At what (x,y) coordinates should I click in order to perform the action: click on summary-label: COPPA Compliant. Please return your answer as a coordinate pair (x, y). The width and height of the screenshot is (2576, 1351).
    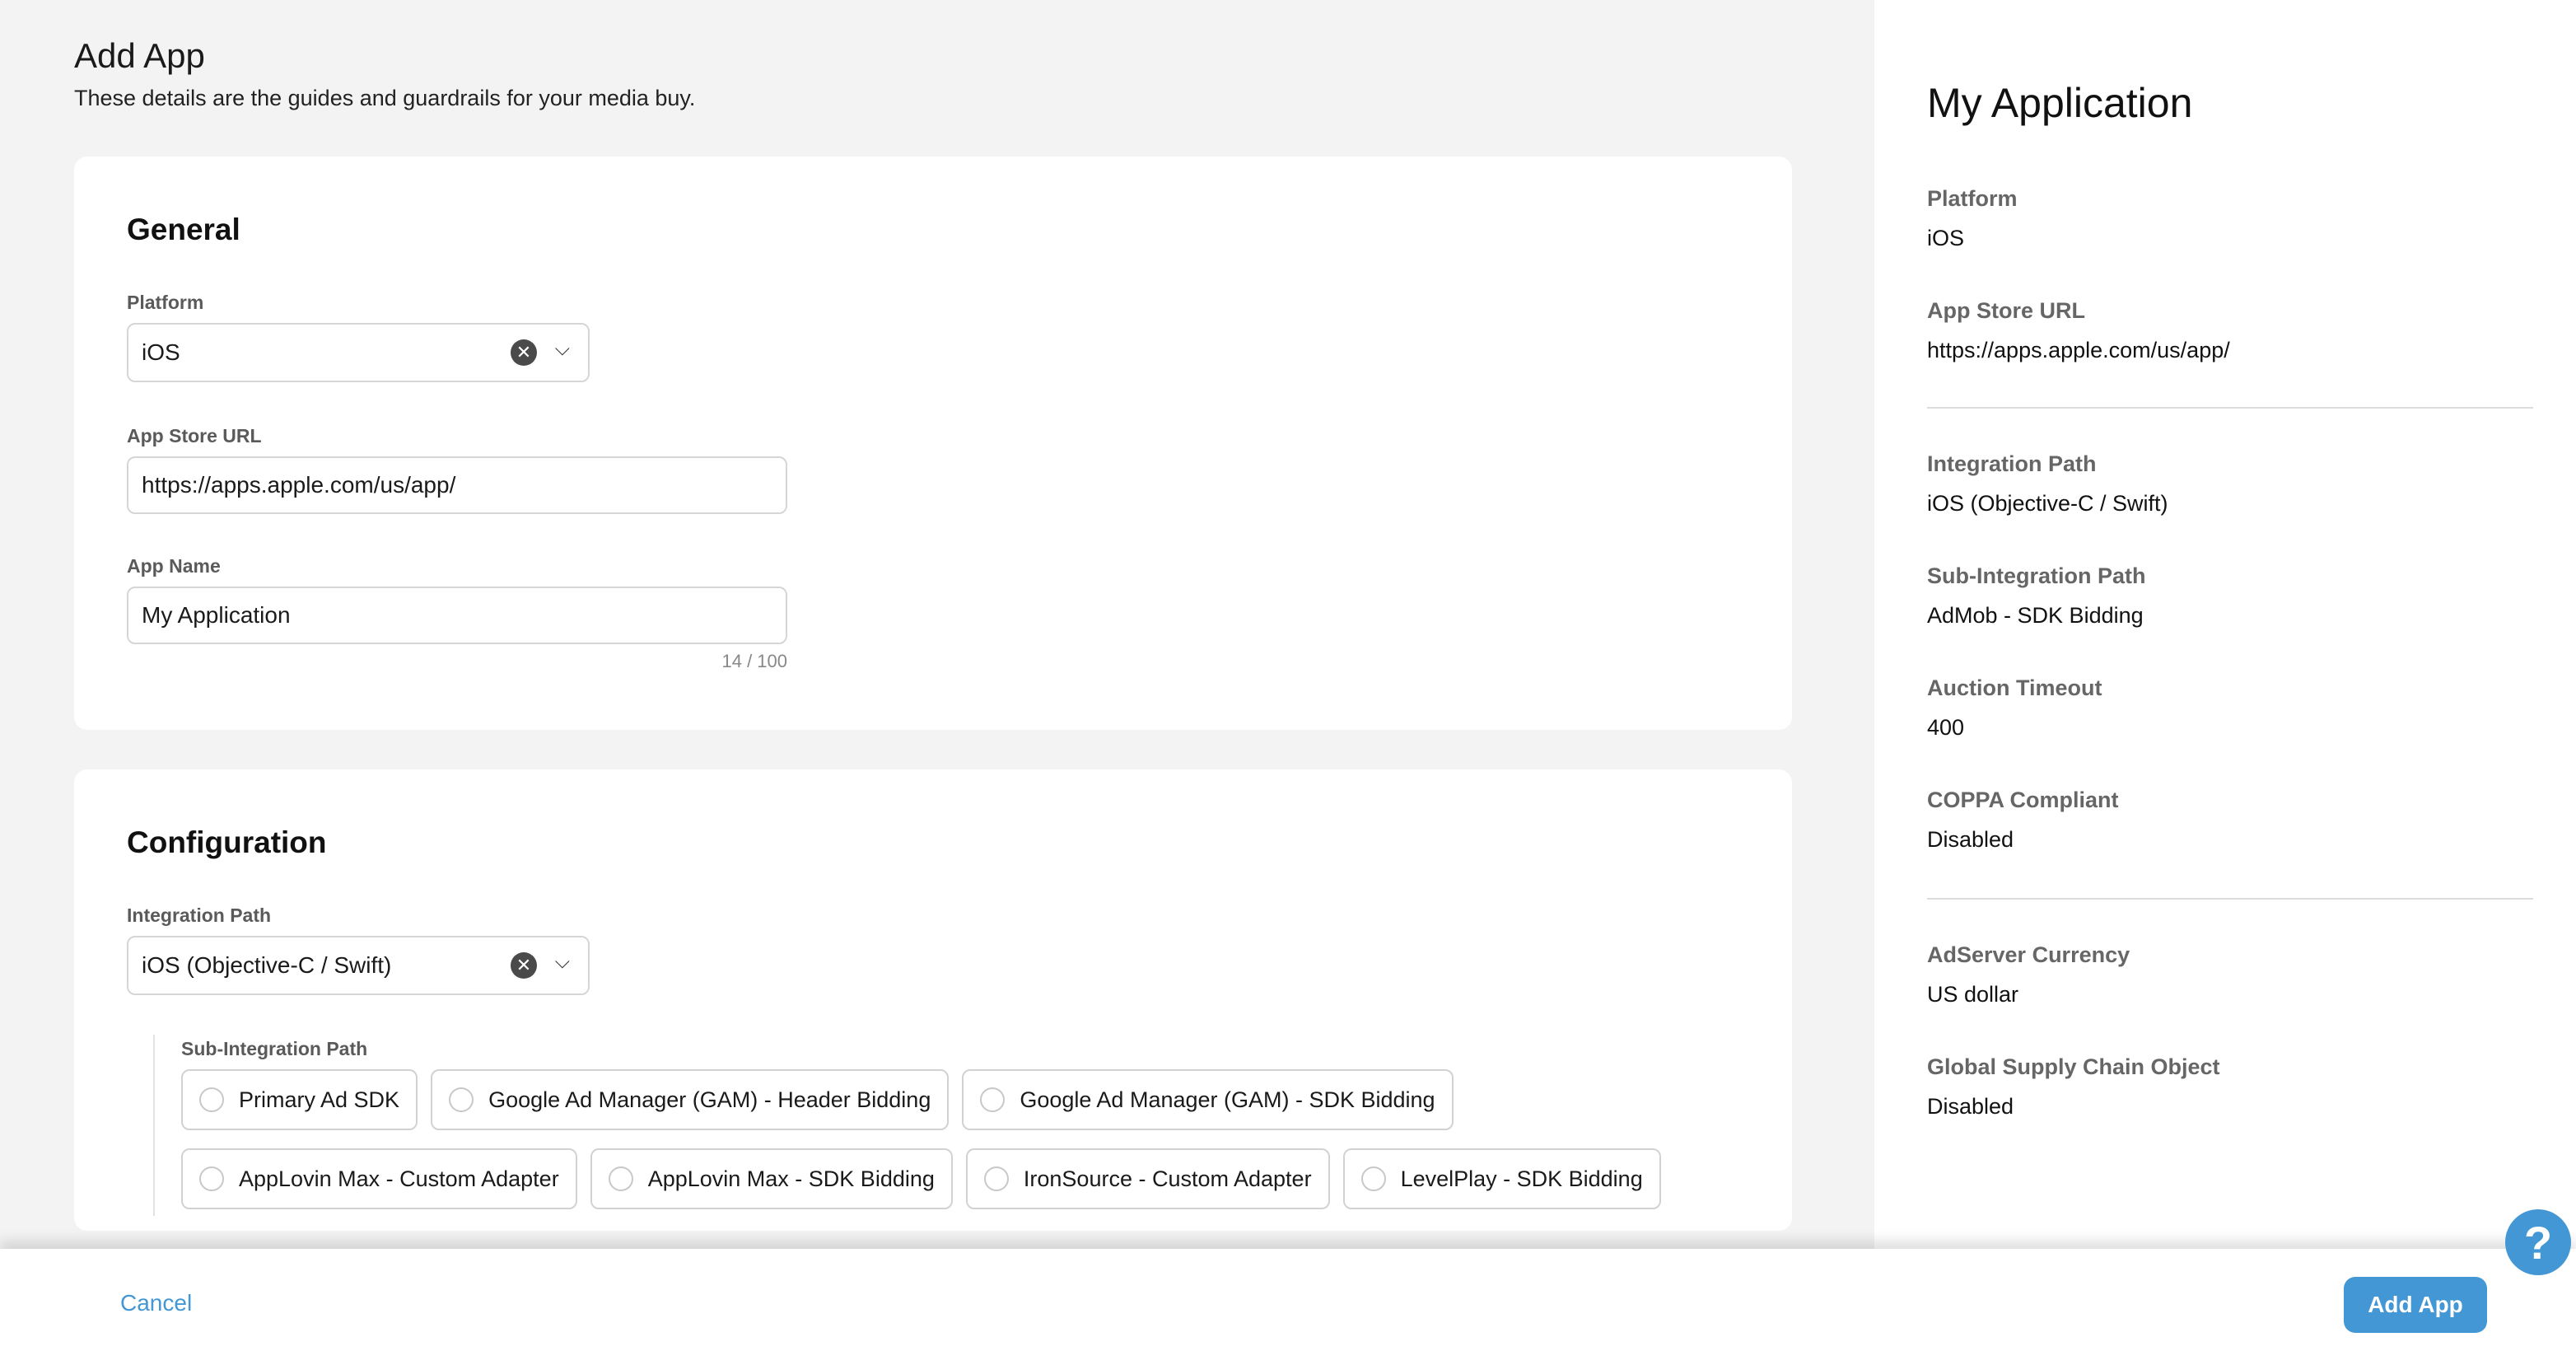
    Looking at the image, I should click on (2023, 800).